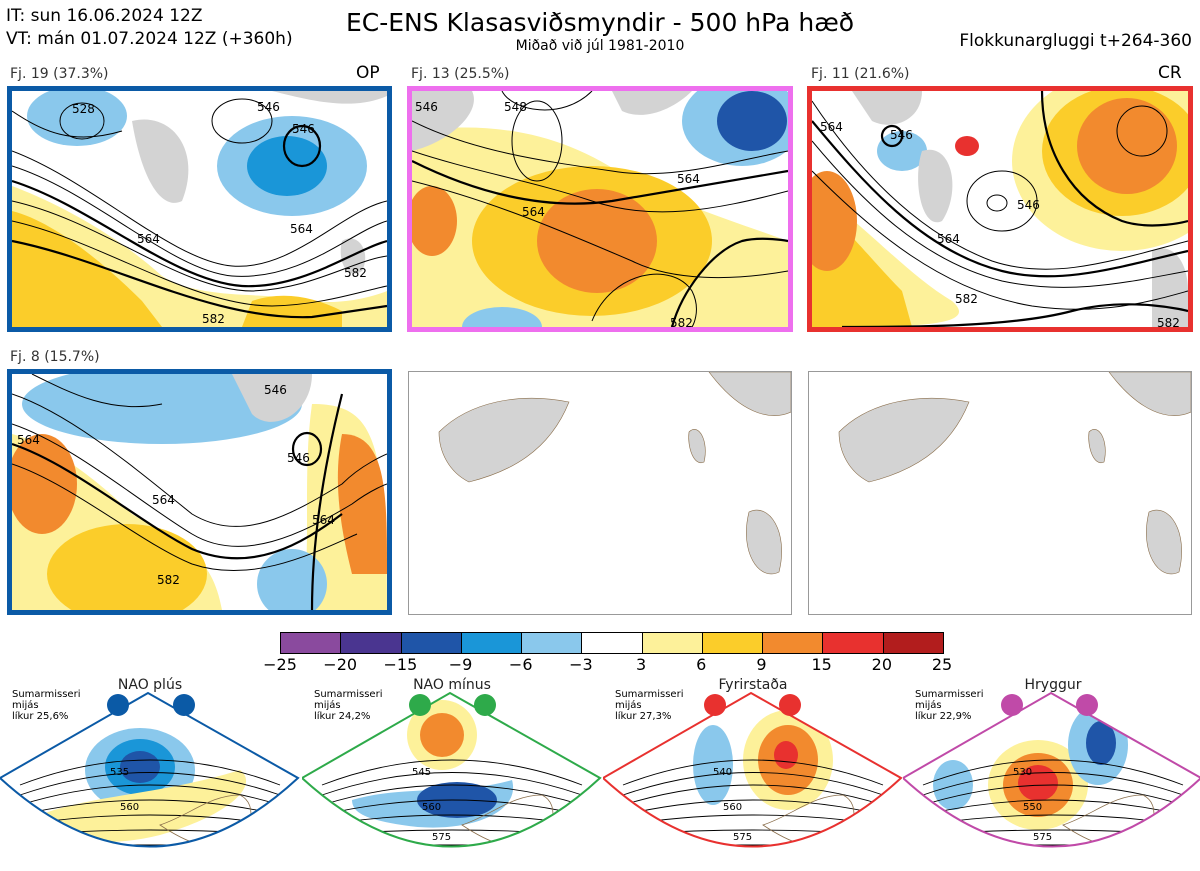 The image size is (1200, 871). What do you see at coordinates (83, 109) in the screenshot?
I see `contour-label: 528` at bounding box center [83, 109].